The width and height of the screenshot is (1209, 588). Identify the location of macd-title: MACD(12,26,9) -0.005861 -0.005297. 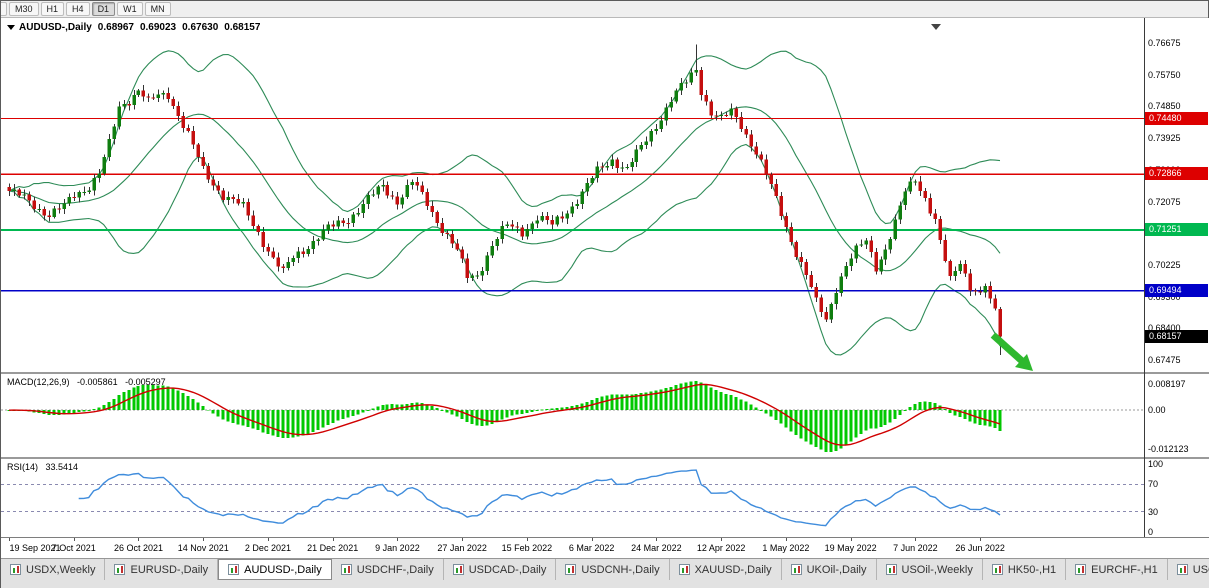
(89, 382).